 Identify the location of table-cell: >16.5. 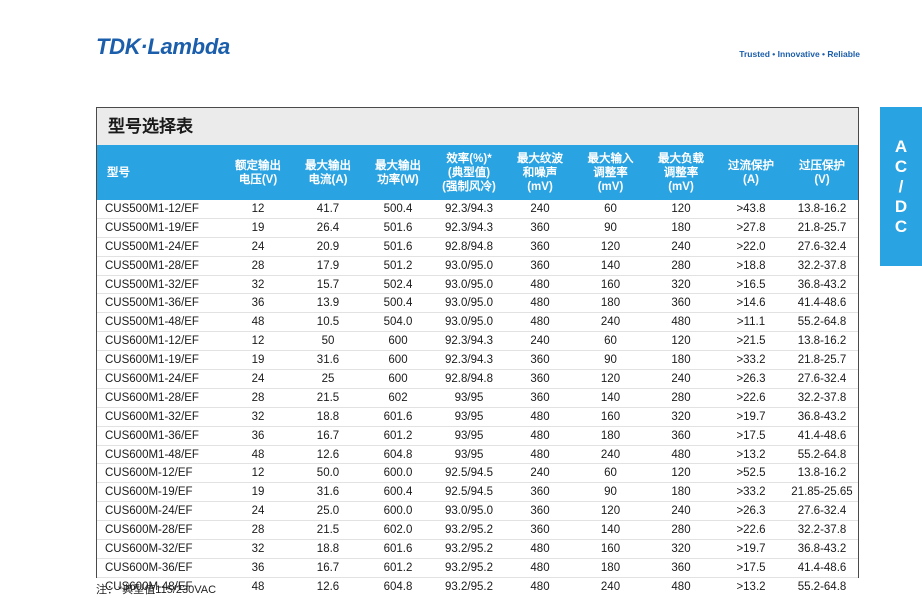
(751, 285).